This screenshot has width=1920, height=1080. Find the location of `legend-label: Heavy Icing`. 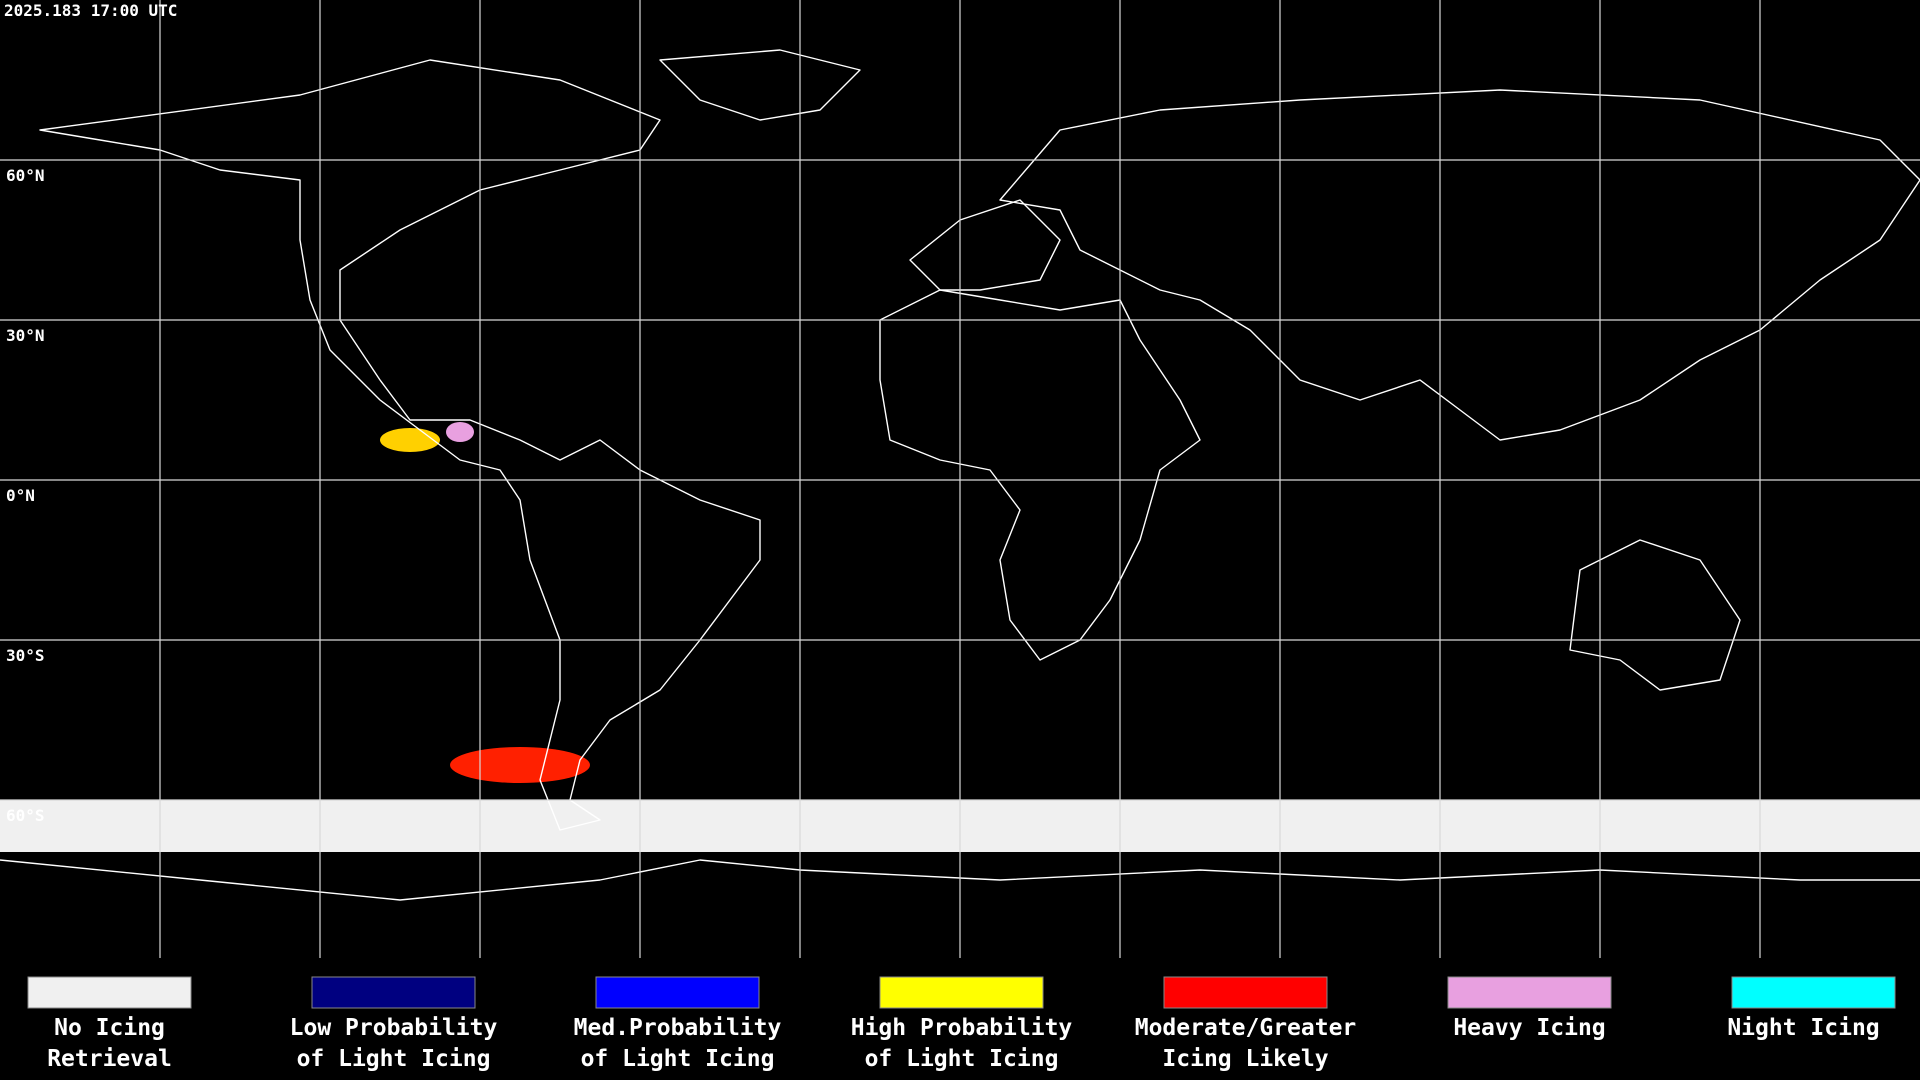

legend-label: Heavy Icing is located at coordinates (1529, 1028).